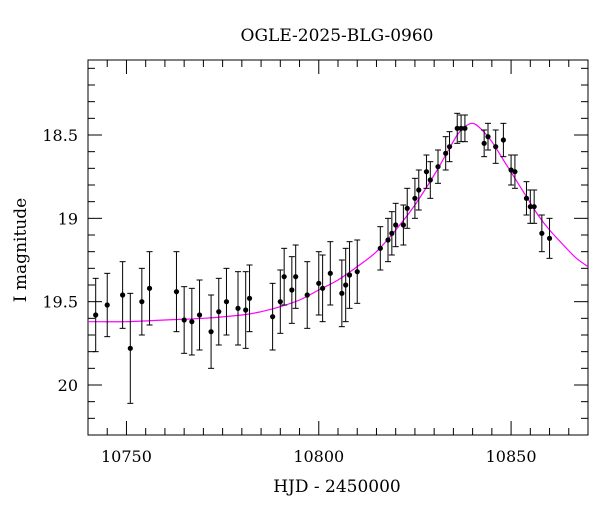 The width and height of the screenshot is (600, 512). Describe the element at coordinates (337, 487) in the screenshot. I see `x-axis-title: HJD - 2450000` at that location.